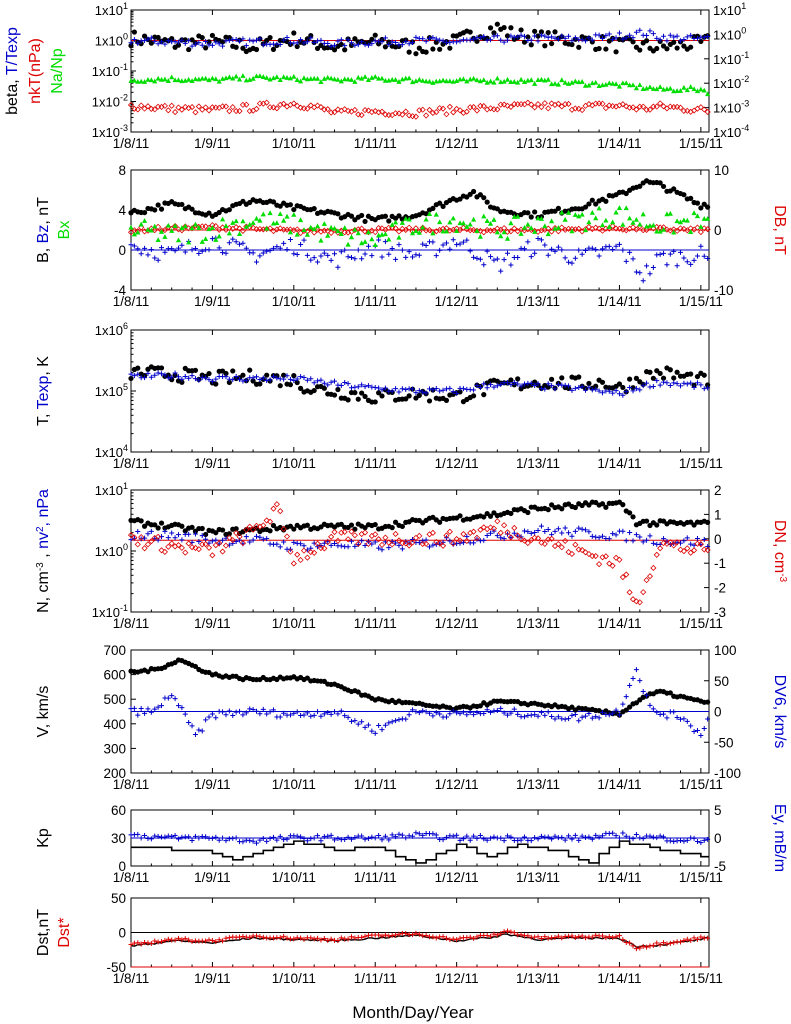 Image resolution: width=791 pixels, height=1024 pixels. I want to click on y-tick-label: 1x10⁻¹, so click(110, 70).